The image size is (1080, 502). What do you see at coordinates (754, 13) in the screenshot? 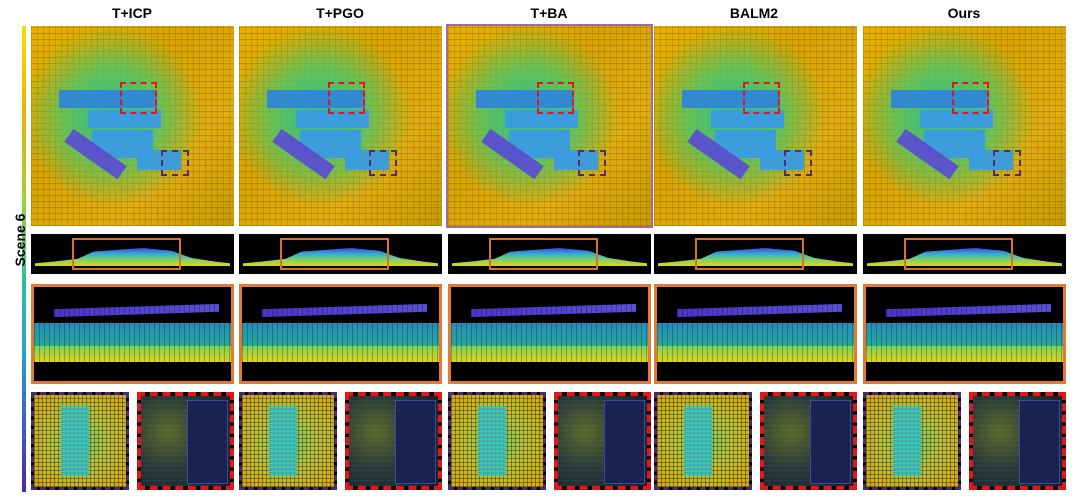
I see `column-title-4: BALM2` at bounding box center [754, 13].